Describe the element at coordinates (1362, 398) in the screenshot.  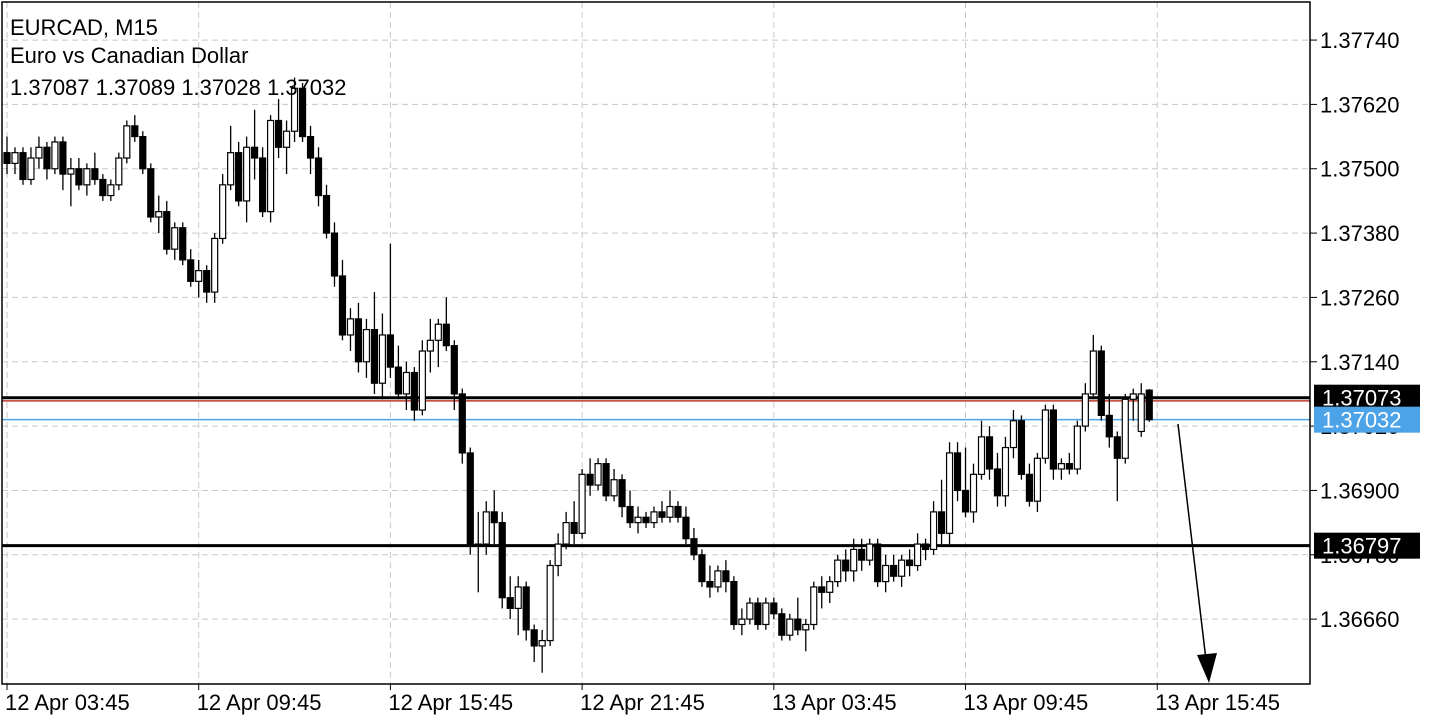
I see `price-tag-label: 1.37073` at that location.